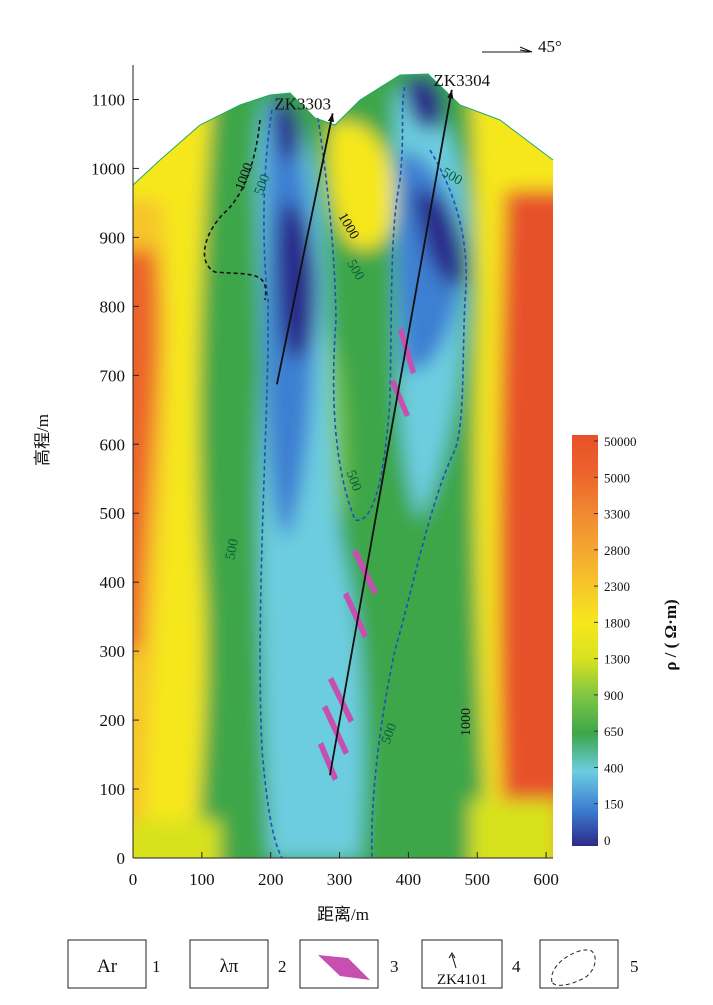  I want to click on x-axis-label: 距离/m, so click(343, 914).